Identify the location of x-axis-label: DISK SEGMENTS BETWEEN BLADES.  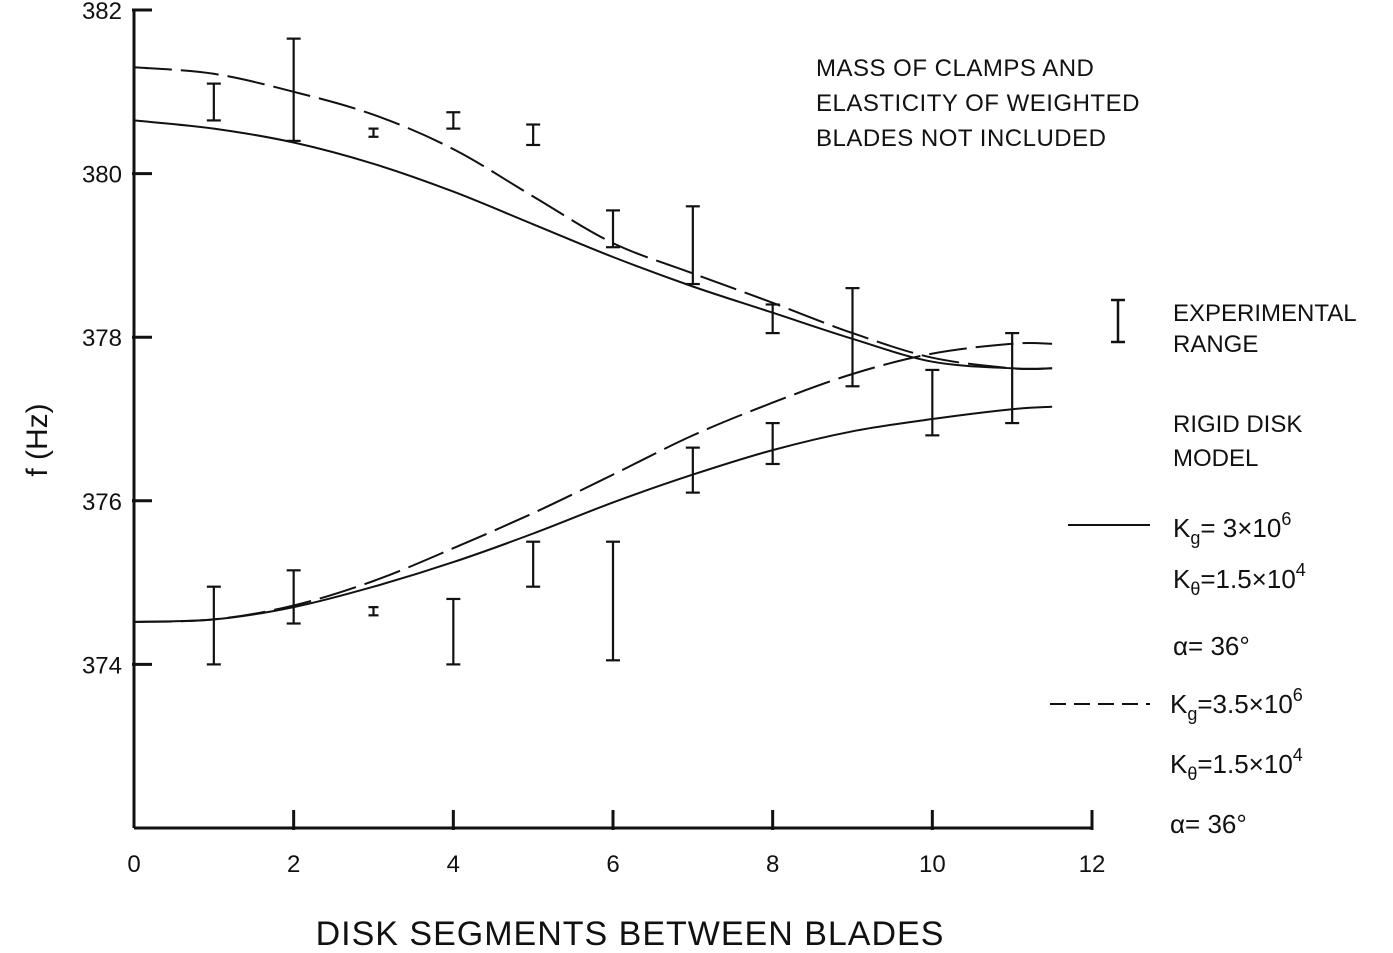
(630, 934).